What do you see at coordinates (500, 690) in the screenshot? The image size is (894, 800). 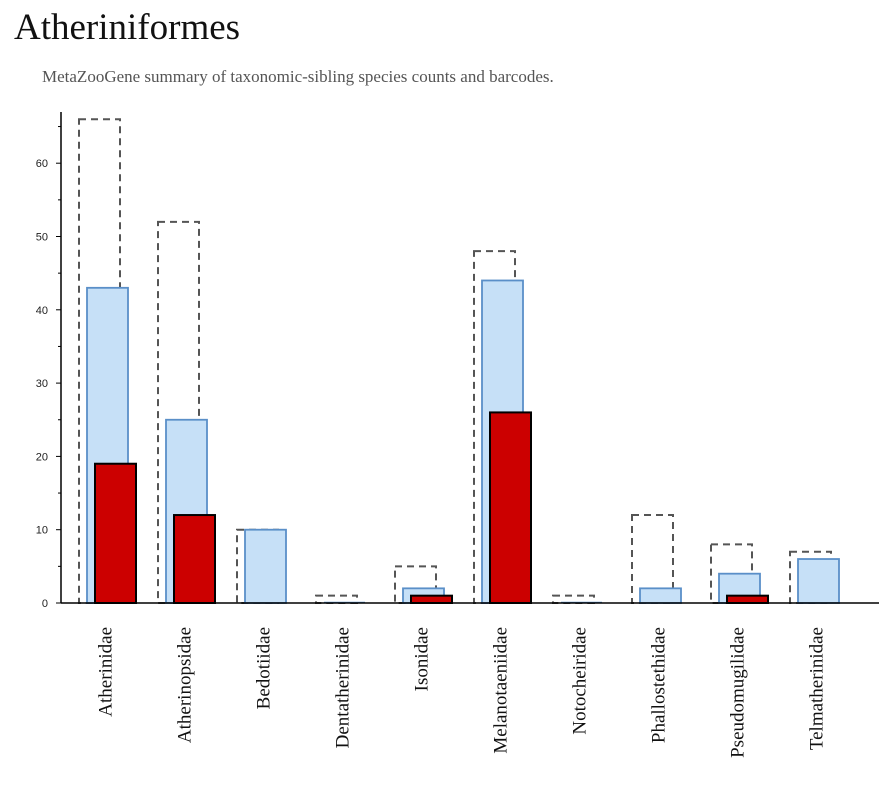 I see `x-tick-label-melanotaeniidae: Melanotaeniidae` at bounding box center [500, 690].